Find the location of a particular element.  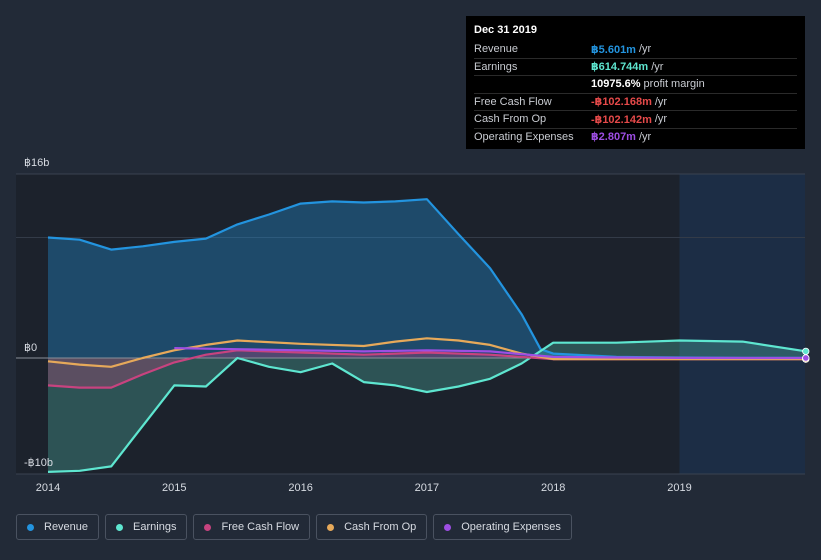

legend-item-free-cash-flow: Free Cash Flow is located at coordinates (252, 527).